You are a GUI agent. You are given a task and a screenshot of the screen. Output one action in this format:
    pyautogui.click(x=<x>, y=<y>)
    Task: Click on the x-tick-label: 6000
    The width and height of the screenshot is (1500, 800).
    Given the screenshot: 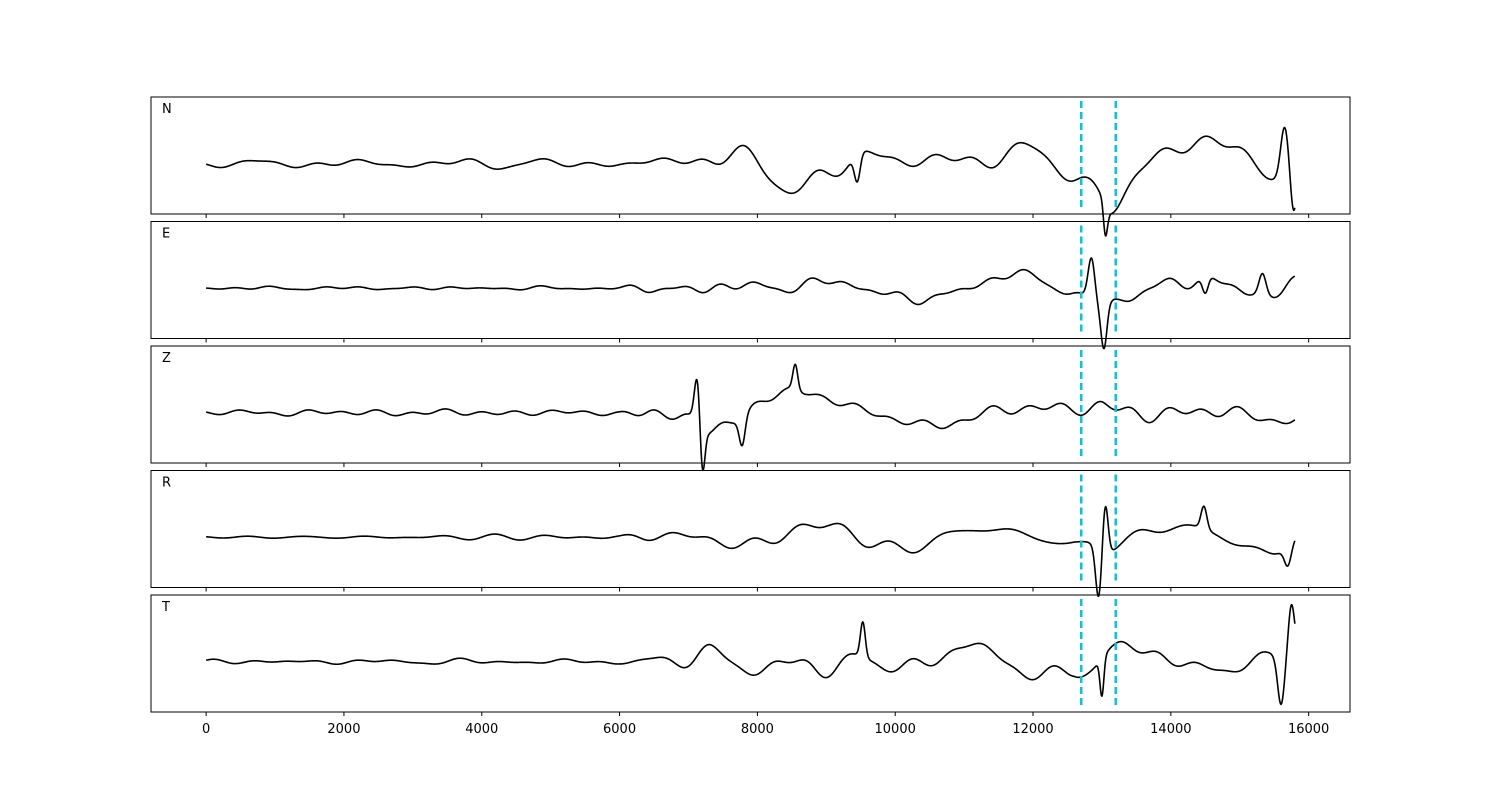 What is the action you would take?
    pyautogui.click(x=619, y=729)
    